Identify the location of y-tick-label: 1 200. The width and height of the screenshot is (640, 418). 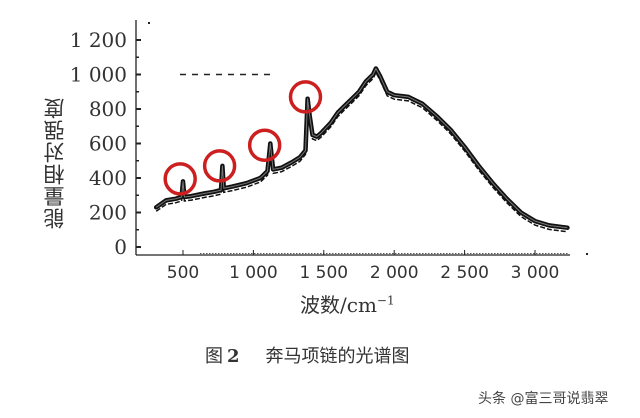
(98, 40).